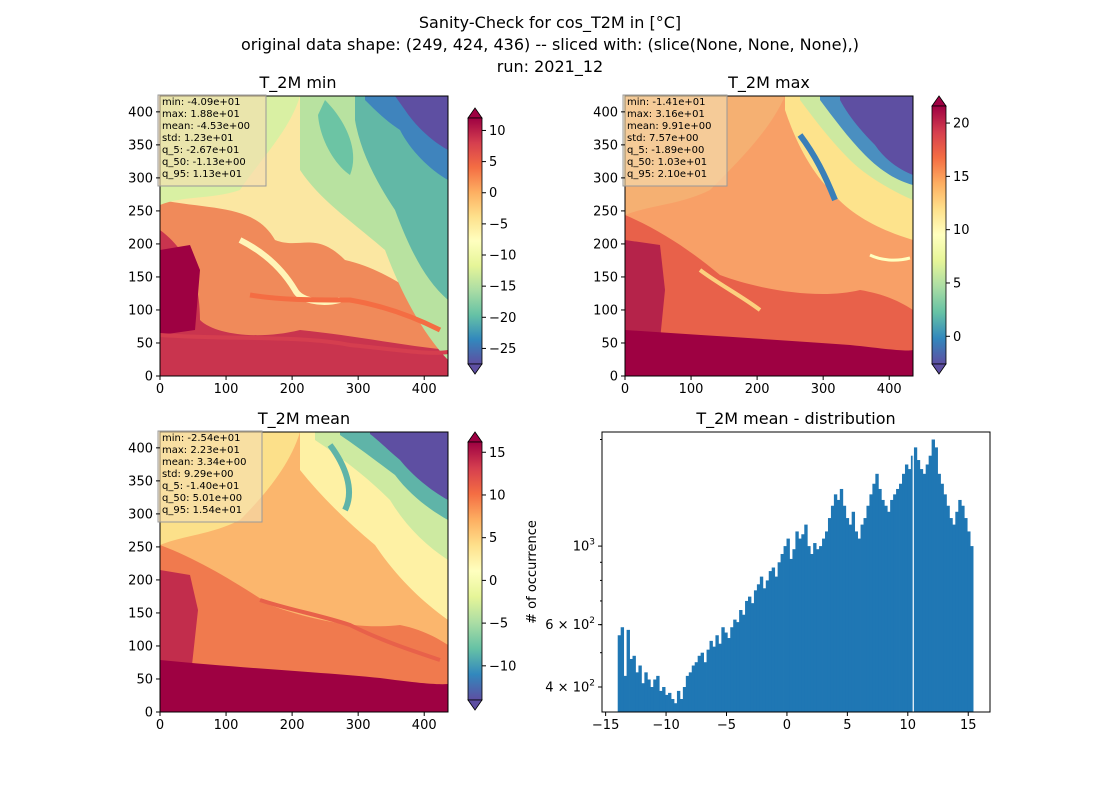 This screenshot has width=1100, height=800. Describe the element at coordinates (908, 725) in the screenshot. I see `x-tick-label: 10` at that location.